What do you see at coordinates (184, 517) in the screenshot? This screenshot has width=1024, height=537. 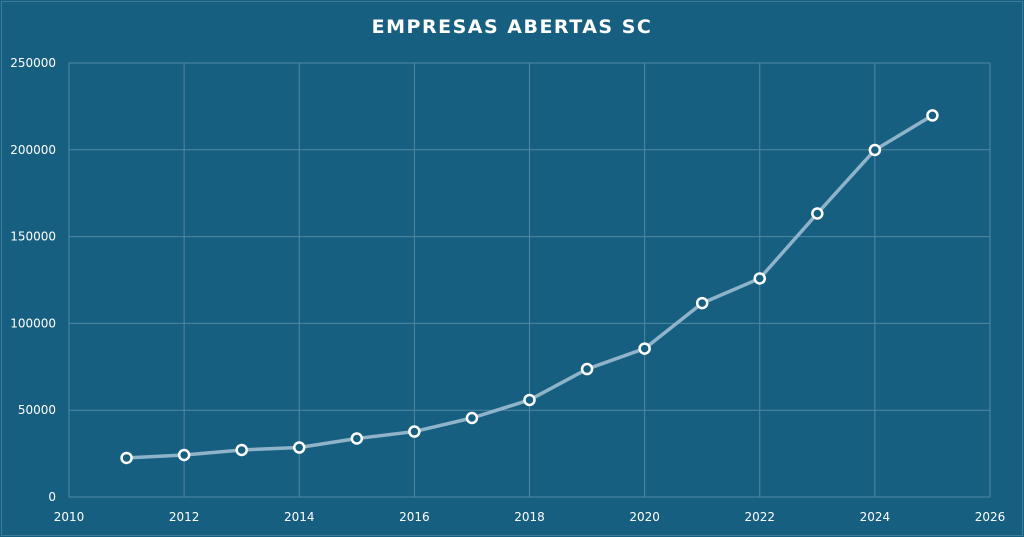 I see `x-tick-label: 2012` at bounding box center [184, 517].